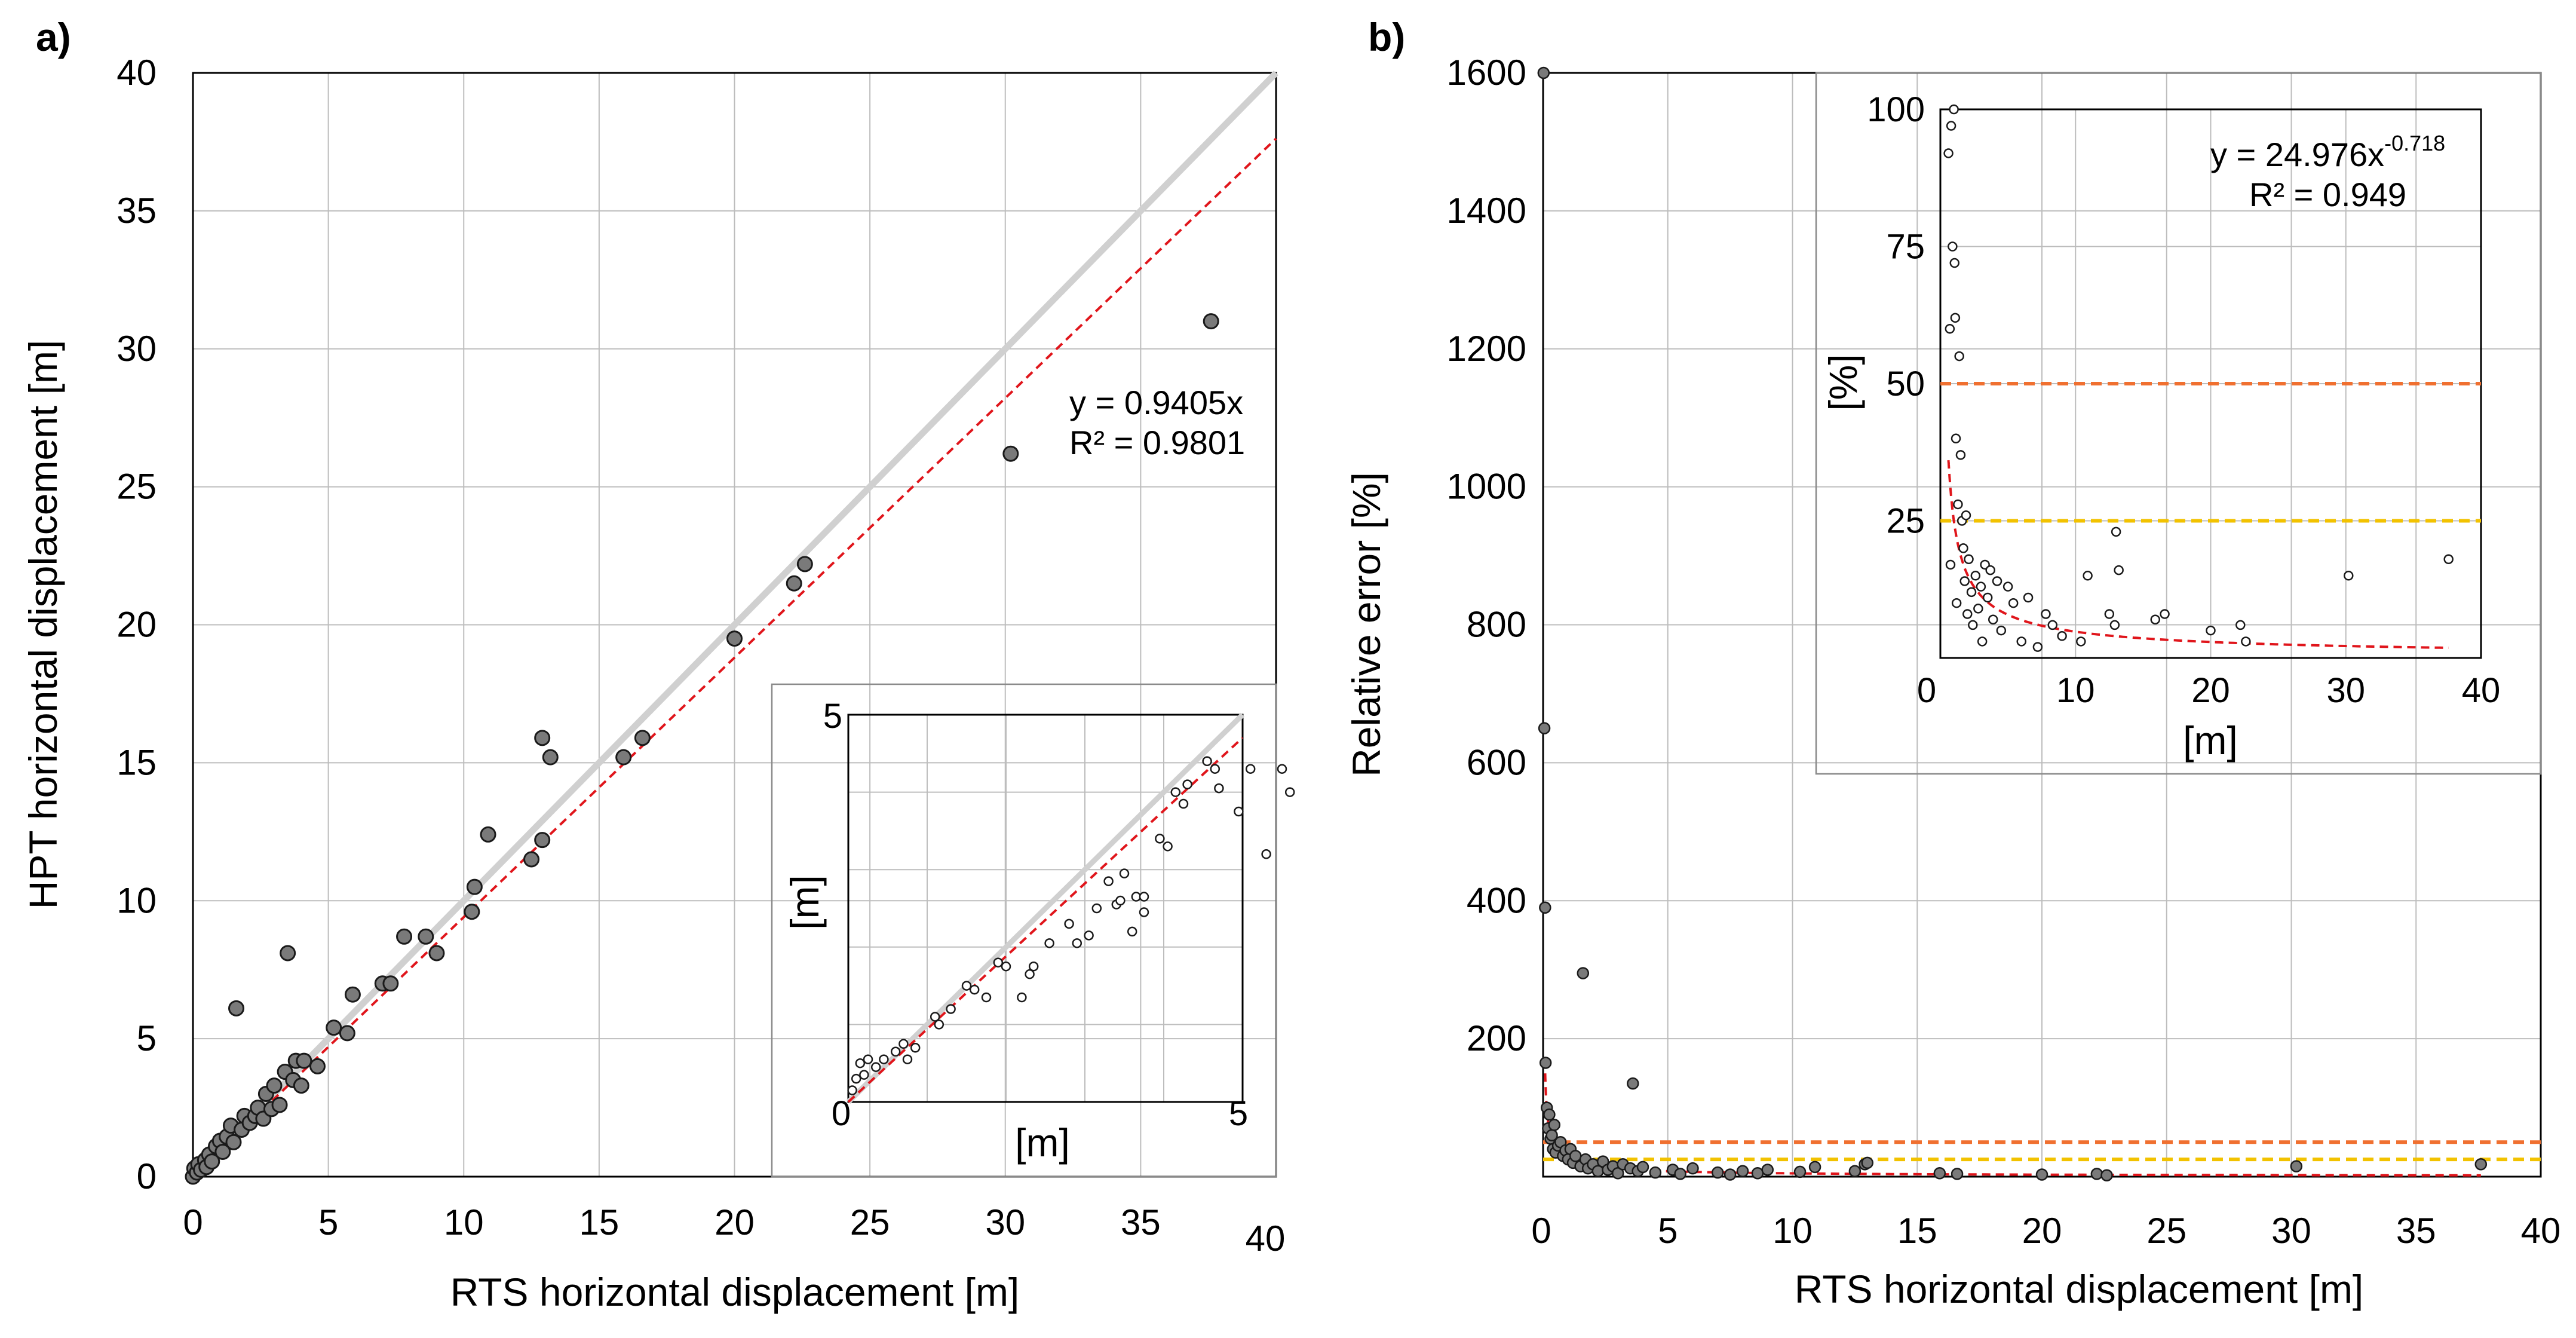 Image resolution: width=2576 pixels, height=1338 pixels. Describe the element at coordinates (1496, 1038) in the screenshot. I see `y-tick-label: 200` at that location.